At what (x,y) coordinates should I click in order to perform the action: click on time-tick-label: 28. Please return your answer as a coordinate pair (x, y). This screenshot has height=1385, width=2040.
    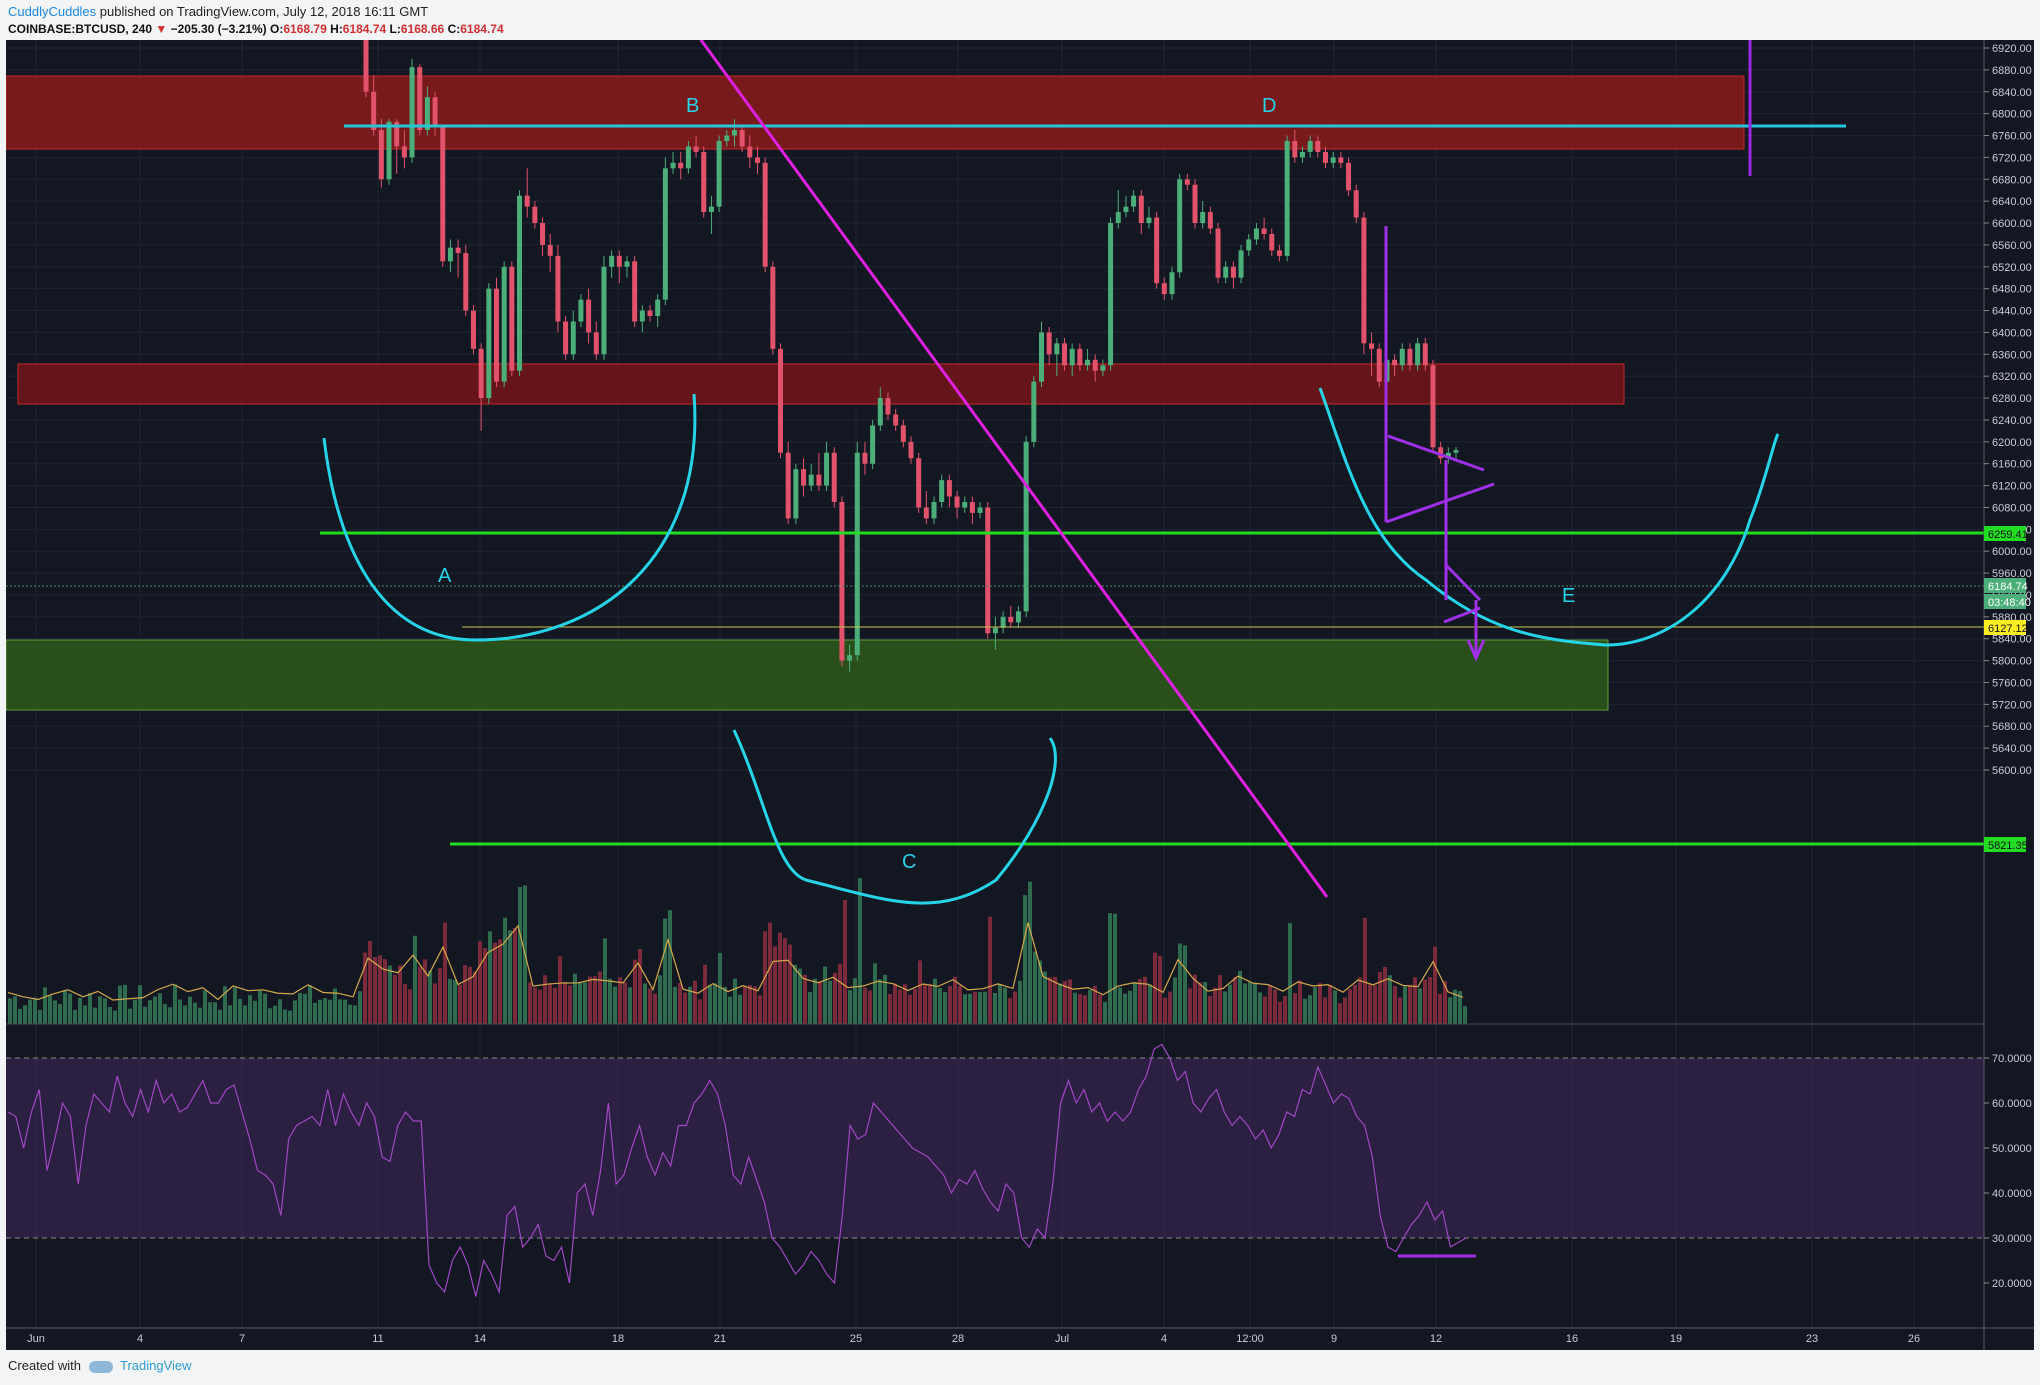
    Looking at the image, I should click on (958, 1339).